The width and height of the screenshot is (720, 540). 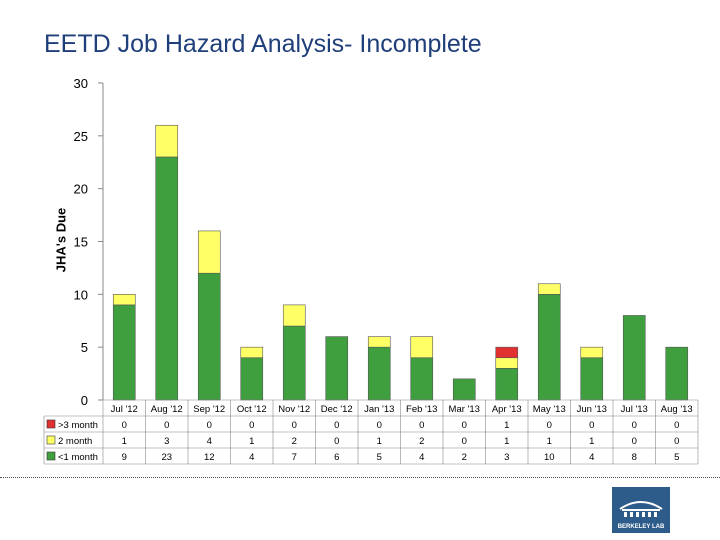 What do you see at coordinates (294, 409) in the screenshot?
I see `x-tick-label: Nov '12` at bounding box center [294, 409].